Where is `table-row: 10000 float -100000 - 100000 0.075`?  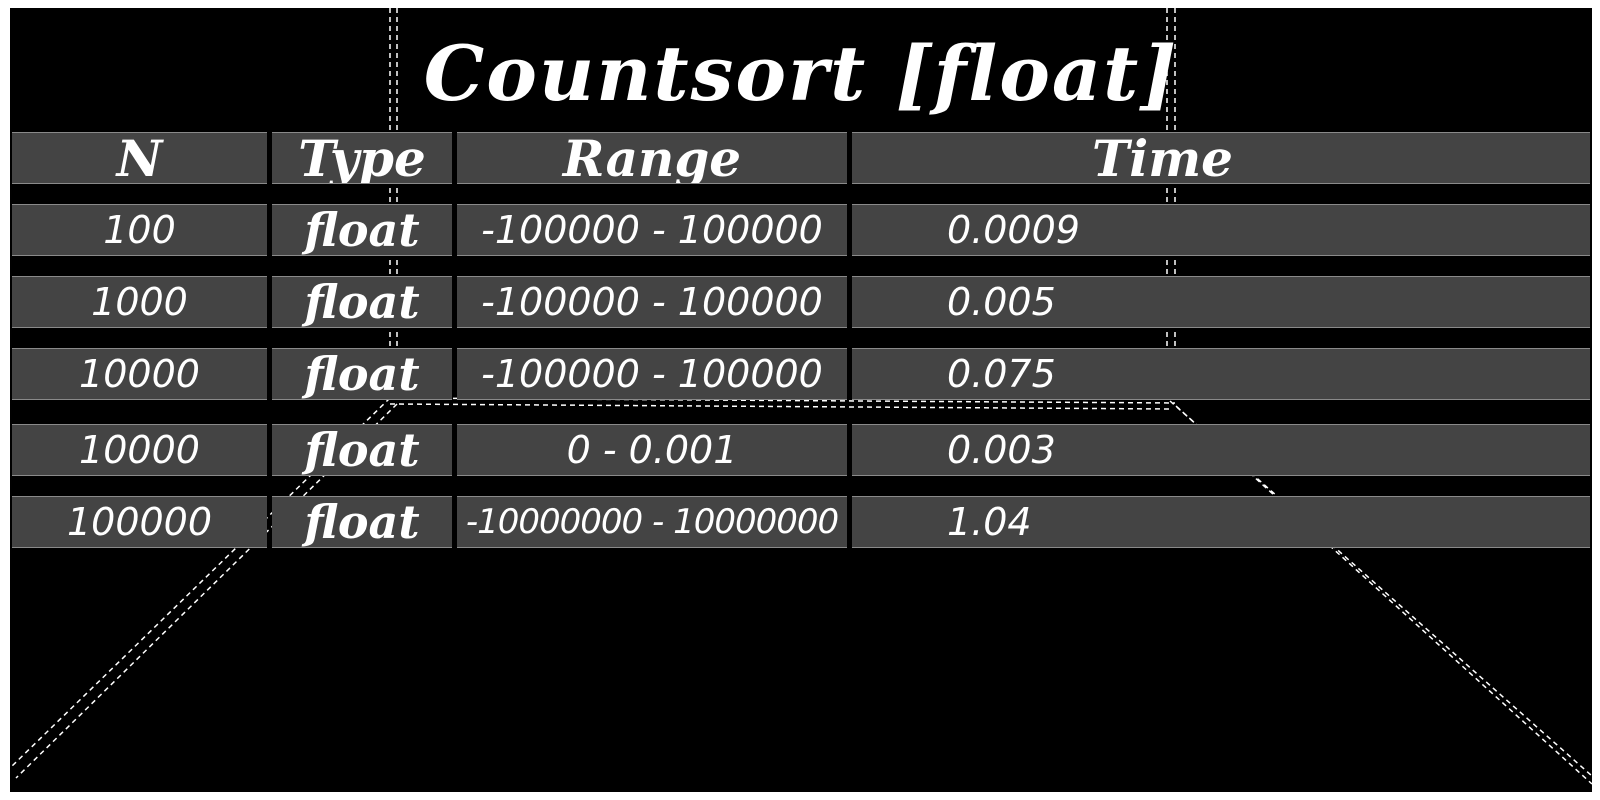 table-row: 10000 float -100000 - 100000 0.075 is located at coordinates (801, 374).